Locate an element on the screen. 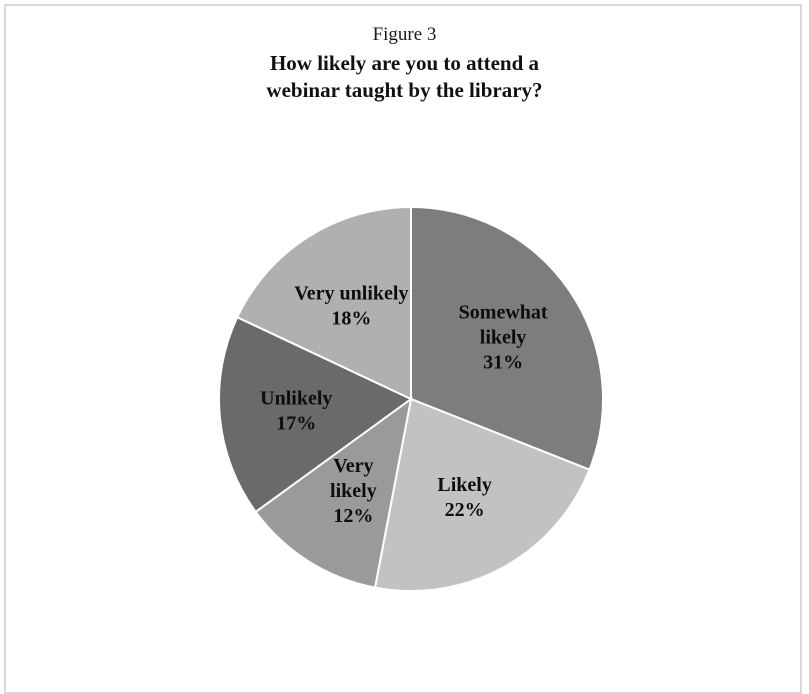 Image resolution: width=809 pixels, height=694 pixels. chart-title-line-1: How likely are you to attend a is located at coordinates (404, 63).